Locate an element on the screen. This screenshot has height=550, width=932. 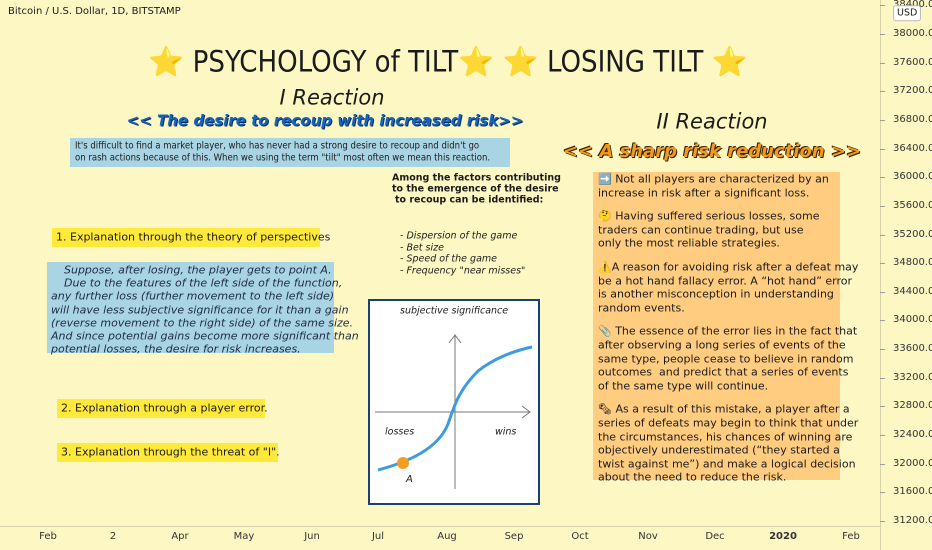
value-curve is located at coordinates (455, 408).